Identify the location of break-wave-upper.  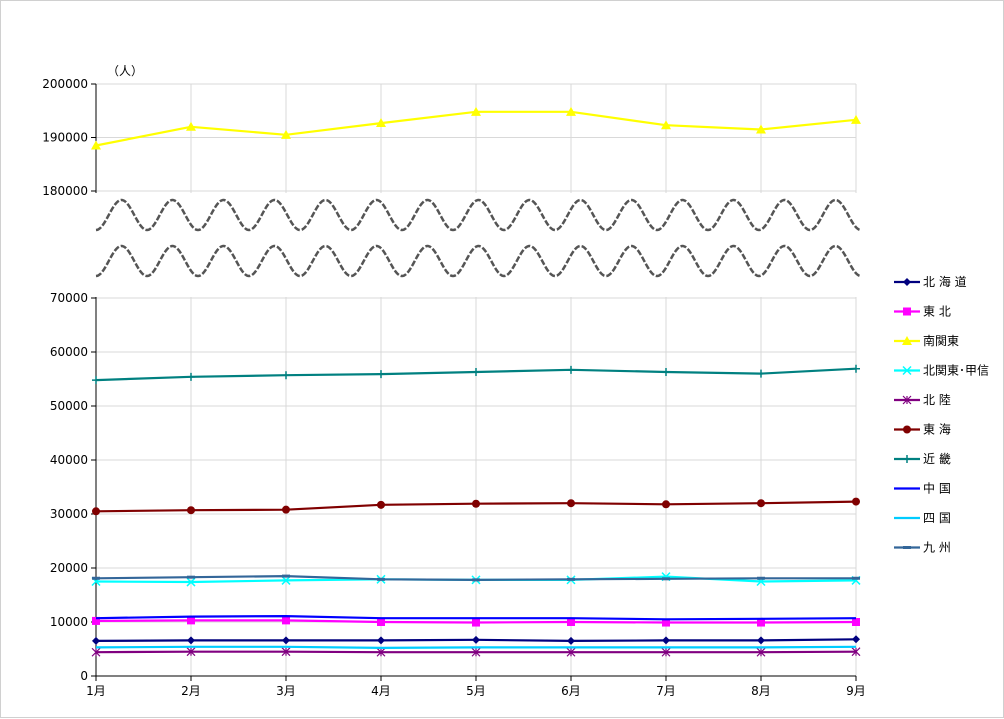
(478, 215).